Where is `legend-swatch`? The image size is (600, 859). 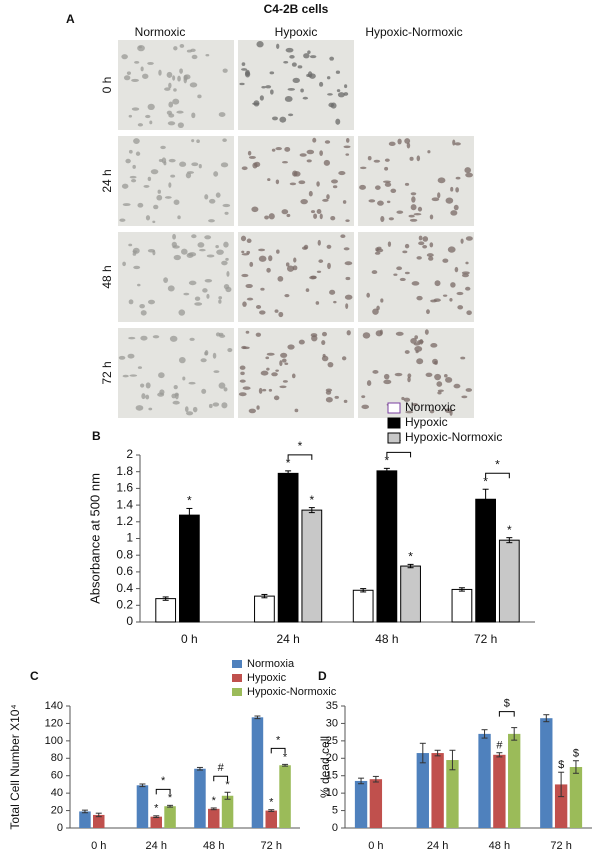 legend-swatch is located at coordinates (394, 423).